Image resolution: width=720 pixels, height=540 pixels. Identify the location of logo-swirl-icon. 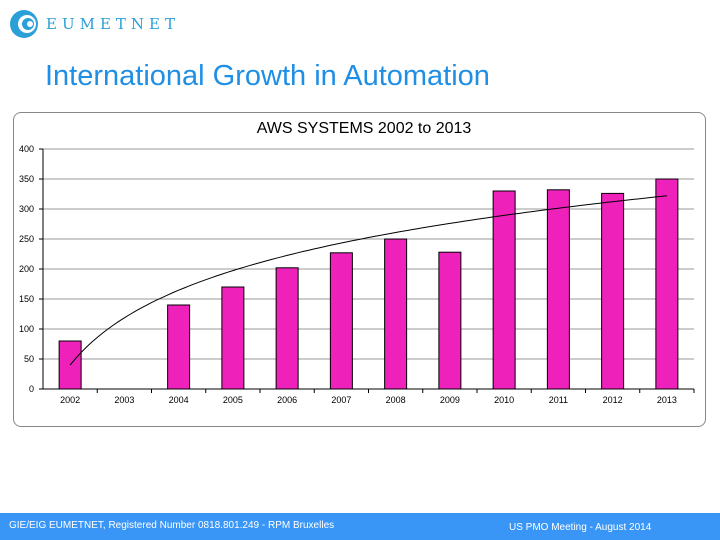
(24, 24).